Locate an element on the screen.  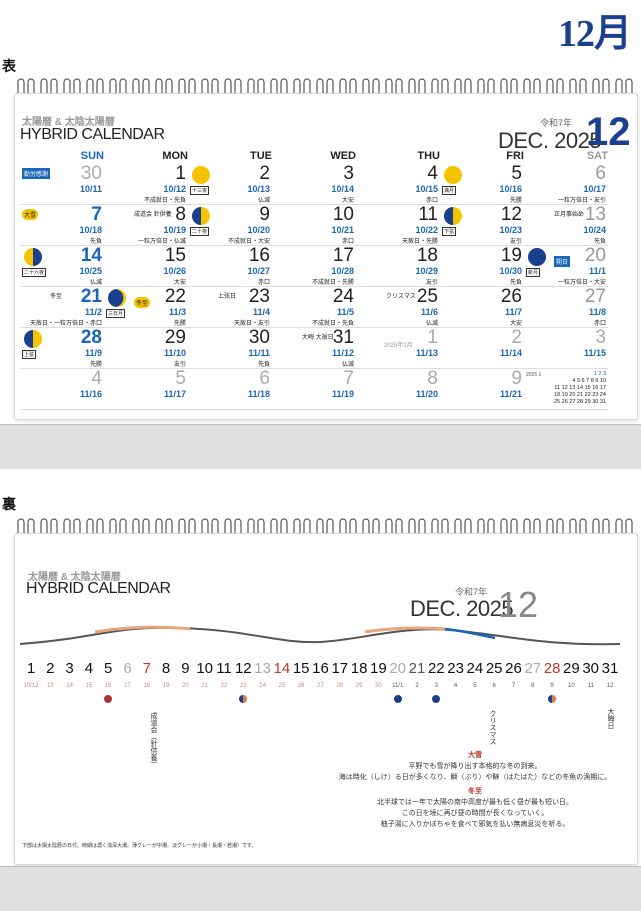
timeline-day: 13 is located at coordinates (262, 668).